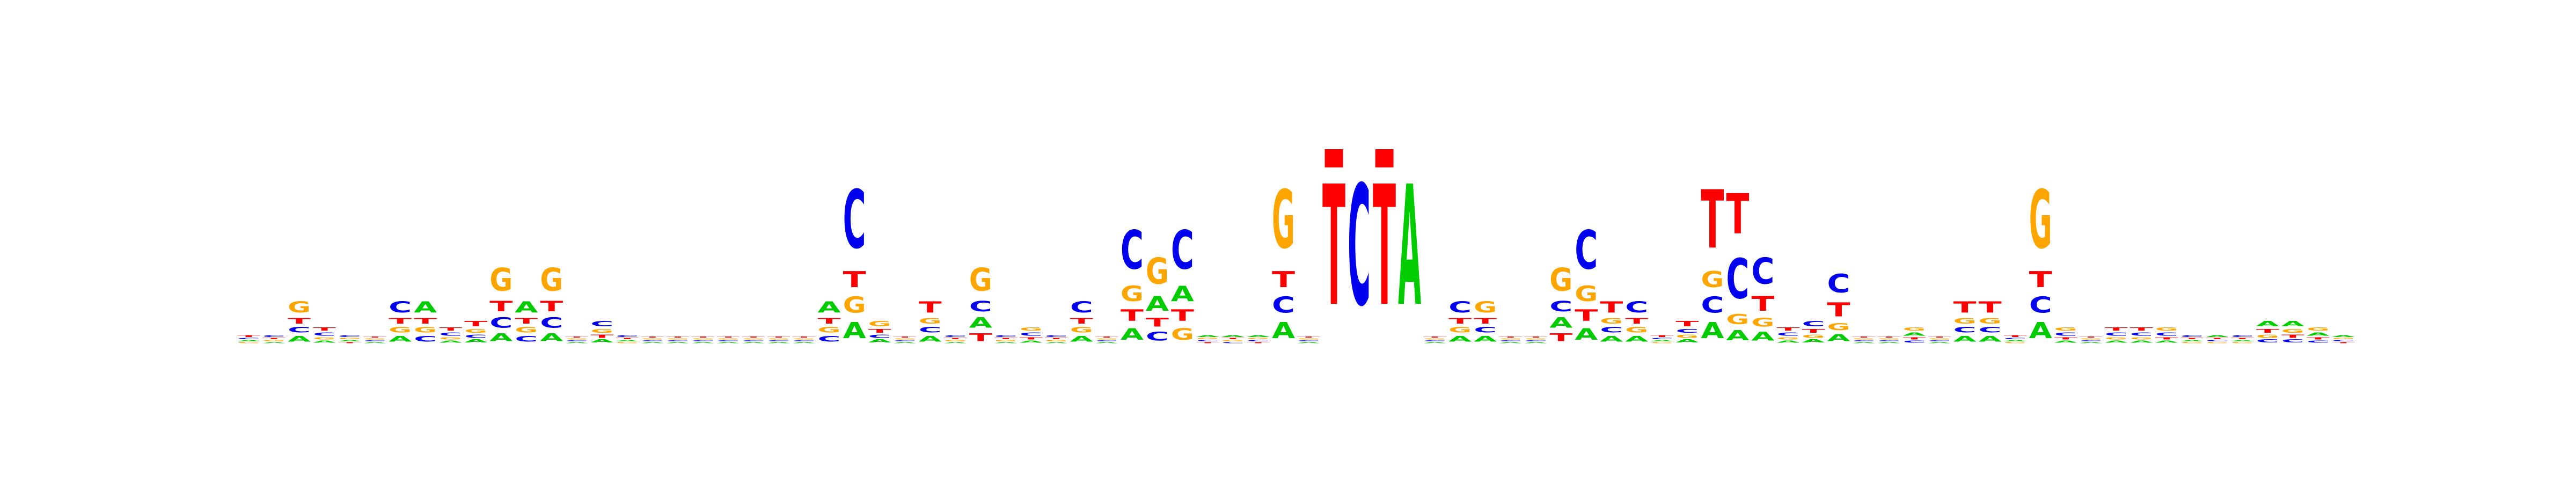 This screenshot has width=2576, height=483. I want to click on logo-letter-A-pos-69: A, so click(1965, 338).